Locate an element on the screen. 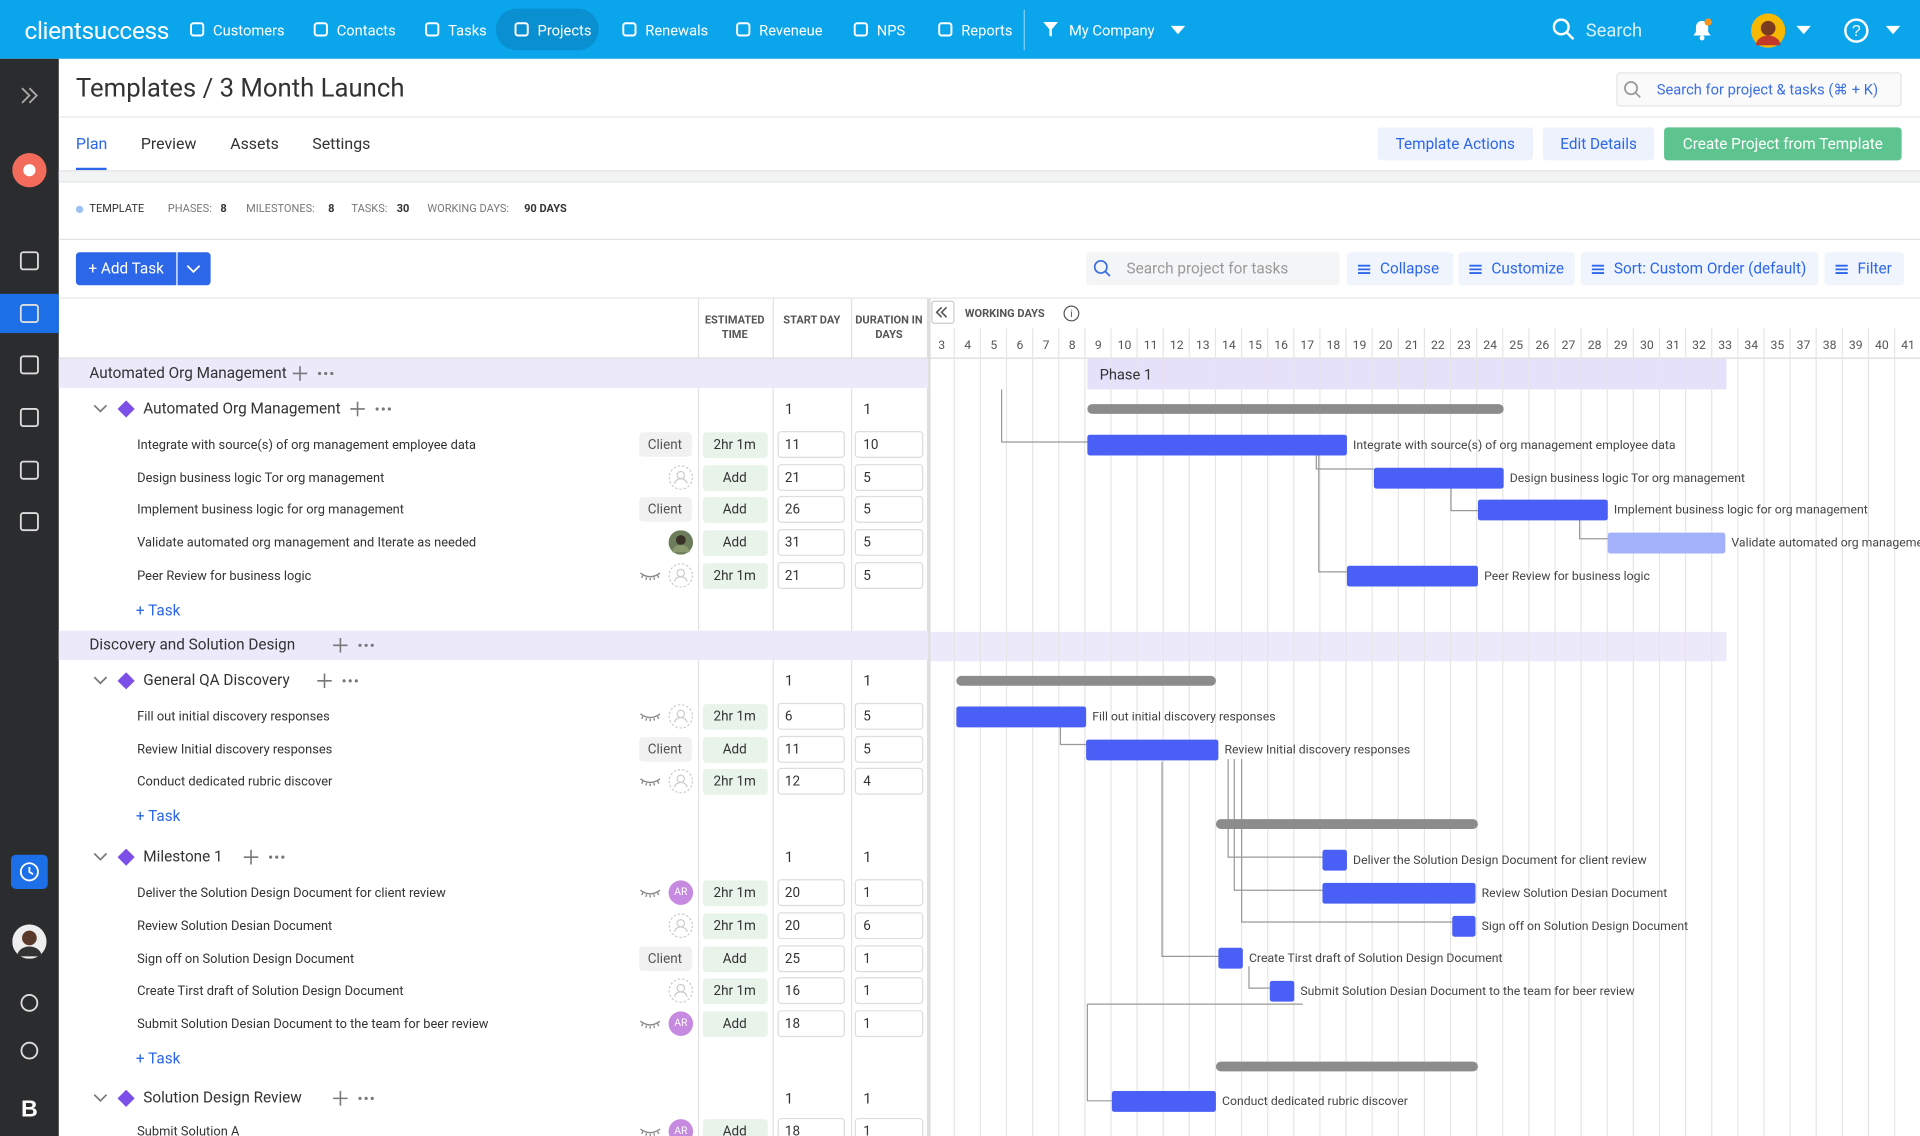 The image size is (1920, 1136). nav-item: Contacts is located at coordinates (366, 31).